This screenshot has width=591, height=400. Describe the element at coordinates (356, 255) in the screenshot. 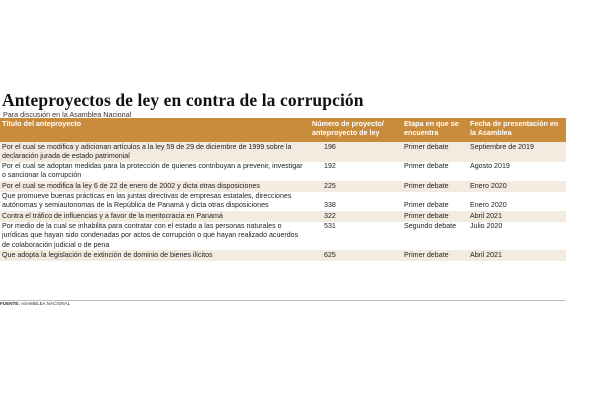

I see `cell-numero: 625` at that location.